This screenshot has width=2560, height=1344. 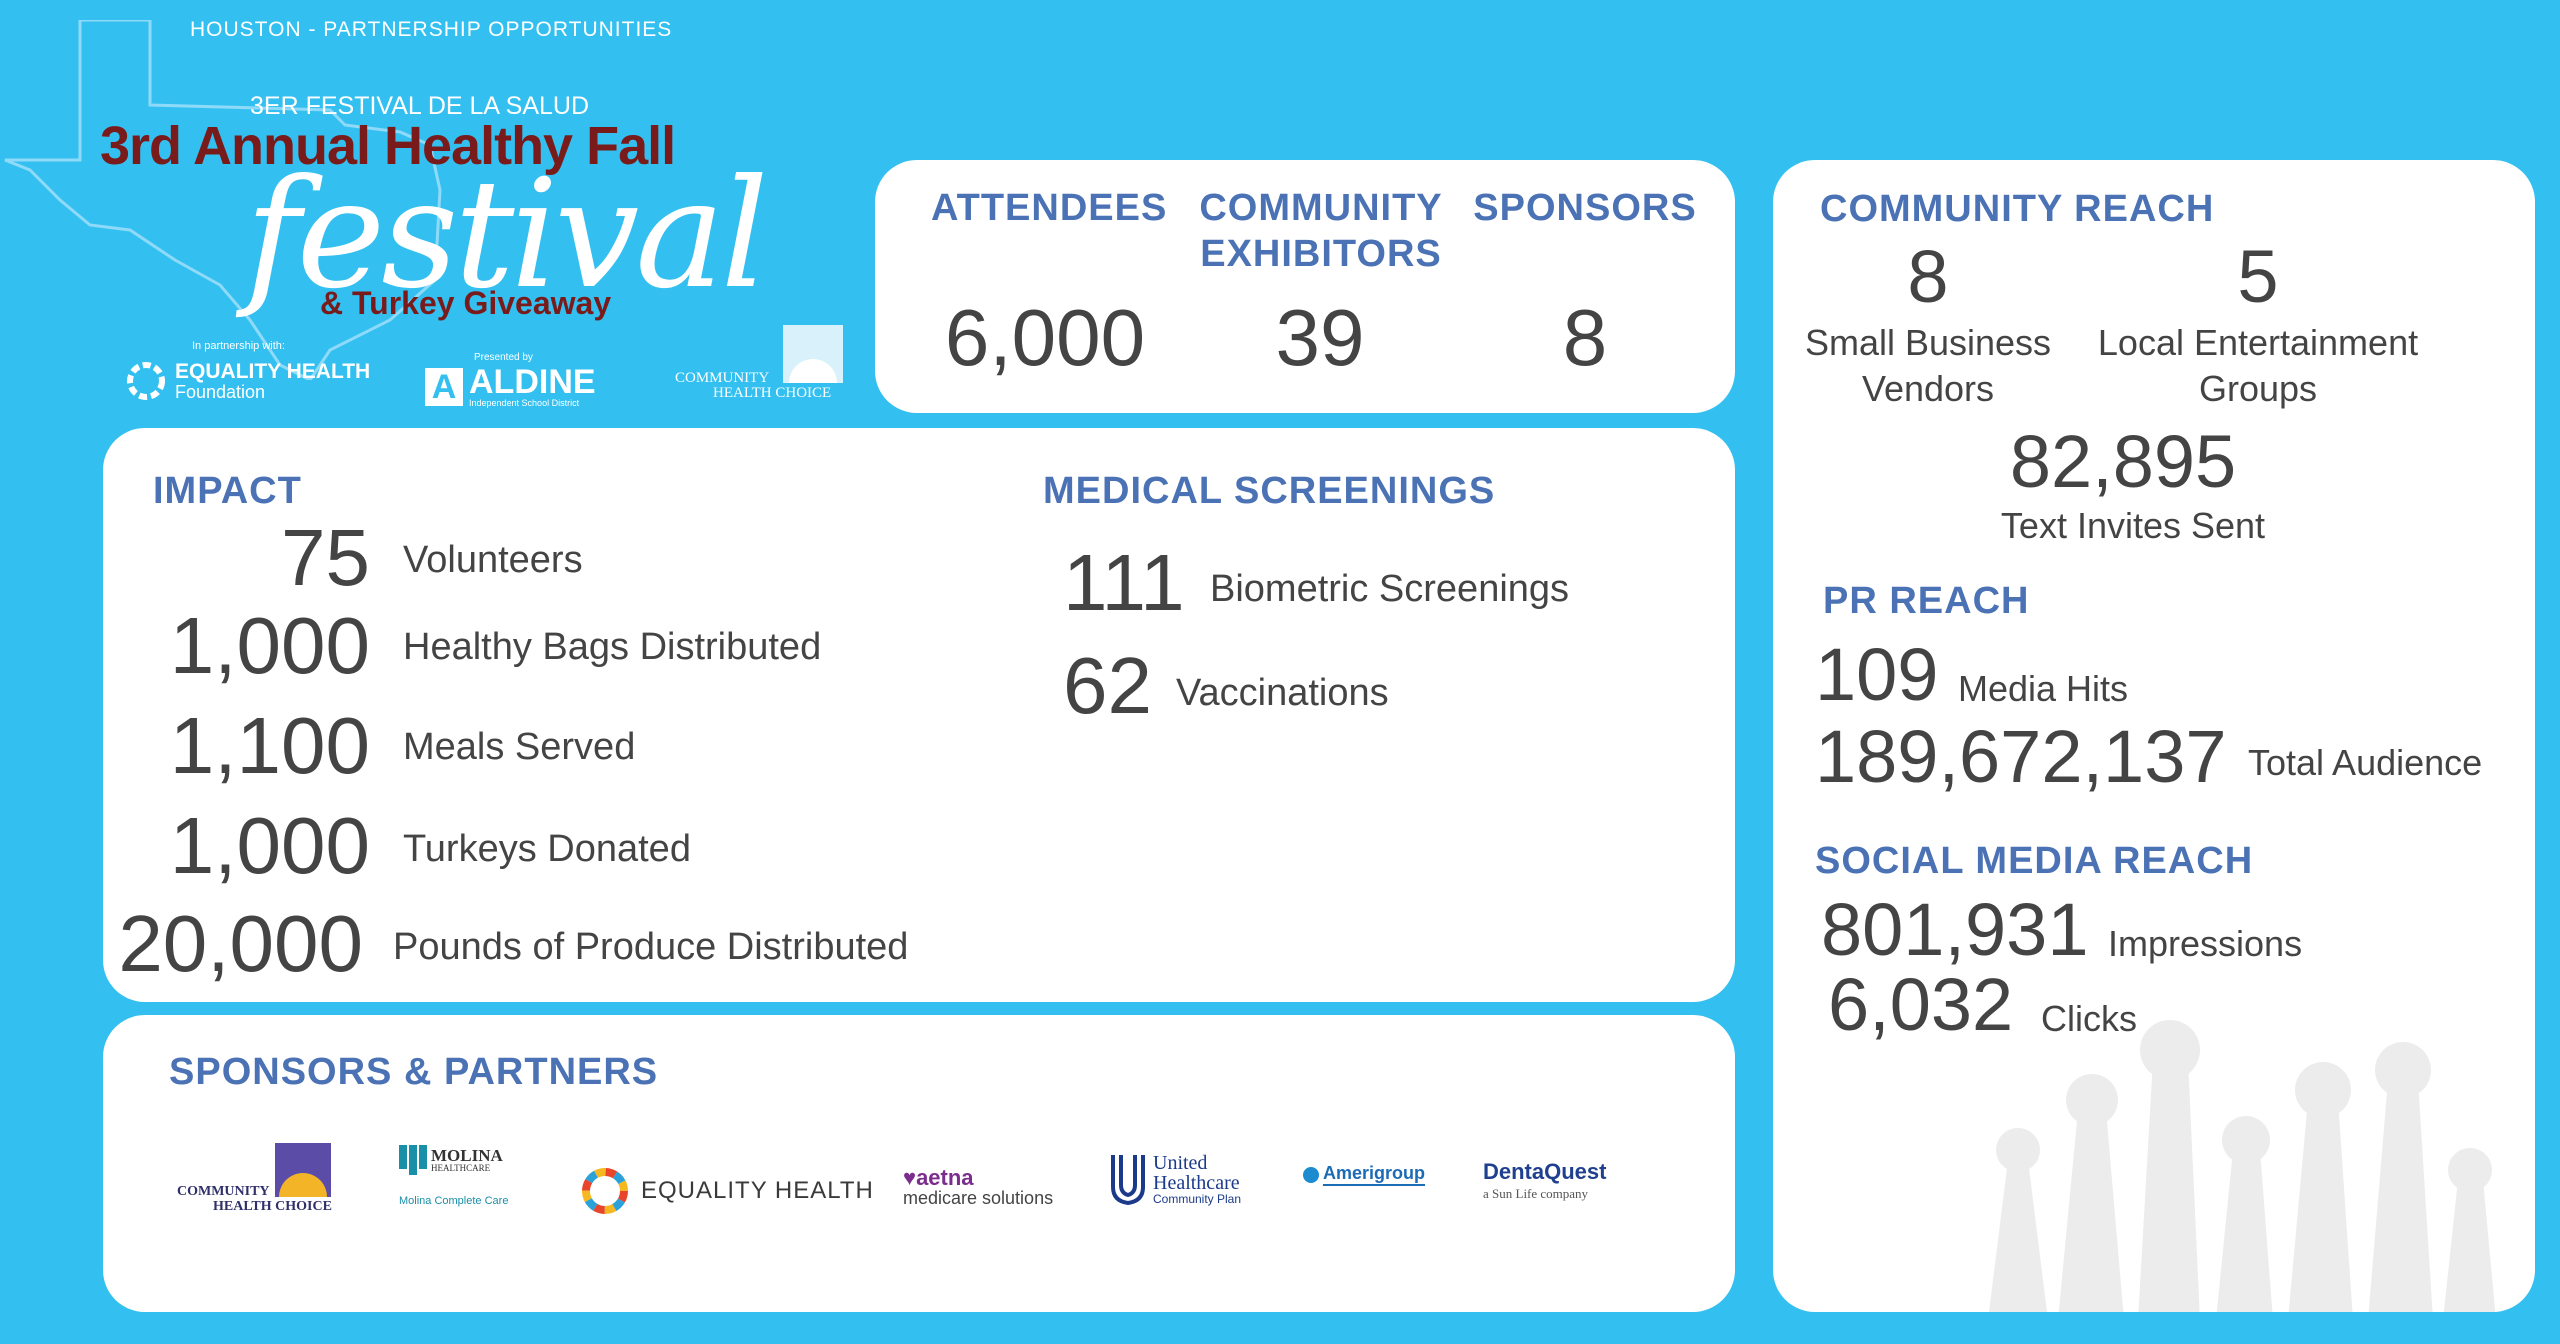 What do you see at coordinates (1180, 1163) in the screenshot?
I see `uhc-line1: United` at bounding box center [1180, 1163].